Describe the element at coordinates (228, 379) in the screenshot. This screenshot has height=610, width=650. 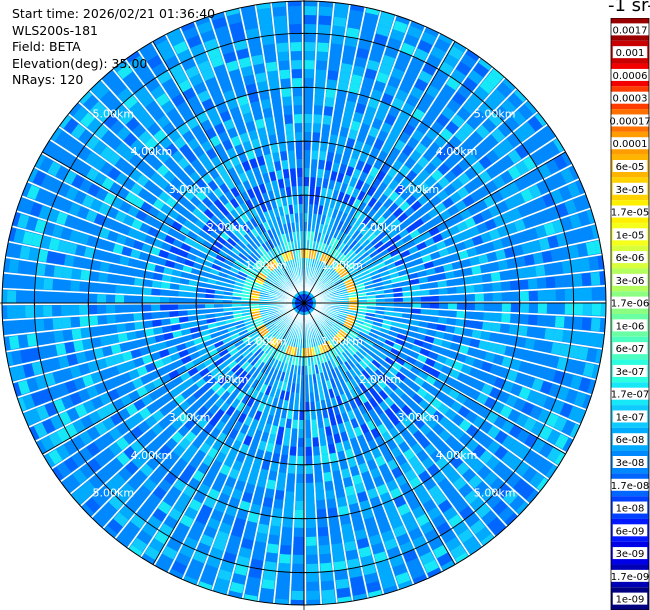
I see `range-label: 2.00km` at that location.